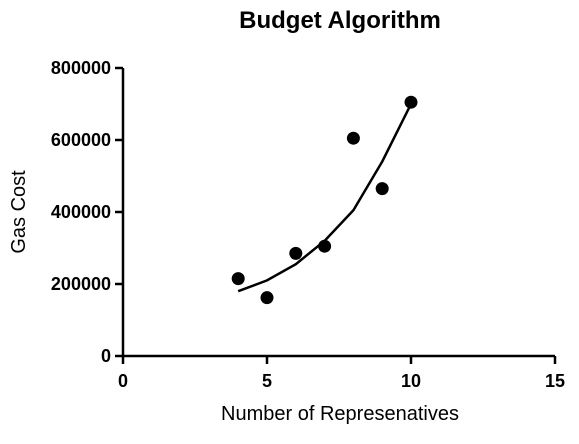  What do you see at coordinates (81, 140) in the screenshot?
I see `y-tick-label: 600000` at bounding box center [81, 140].